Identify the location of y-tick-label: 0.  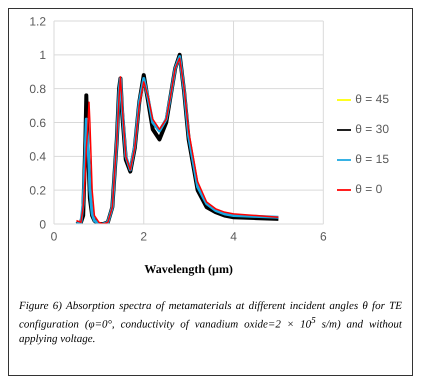
(42, 224).